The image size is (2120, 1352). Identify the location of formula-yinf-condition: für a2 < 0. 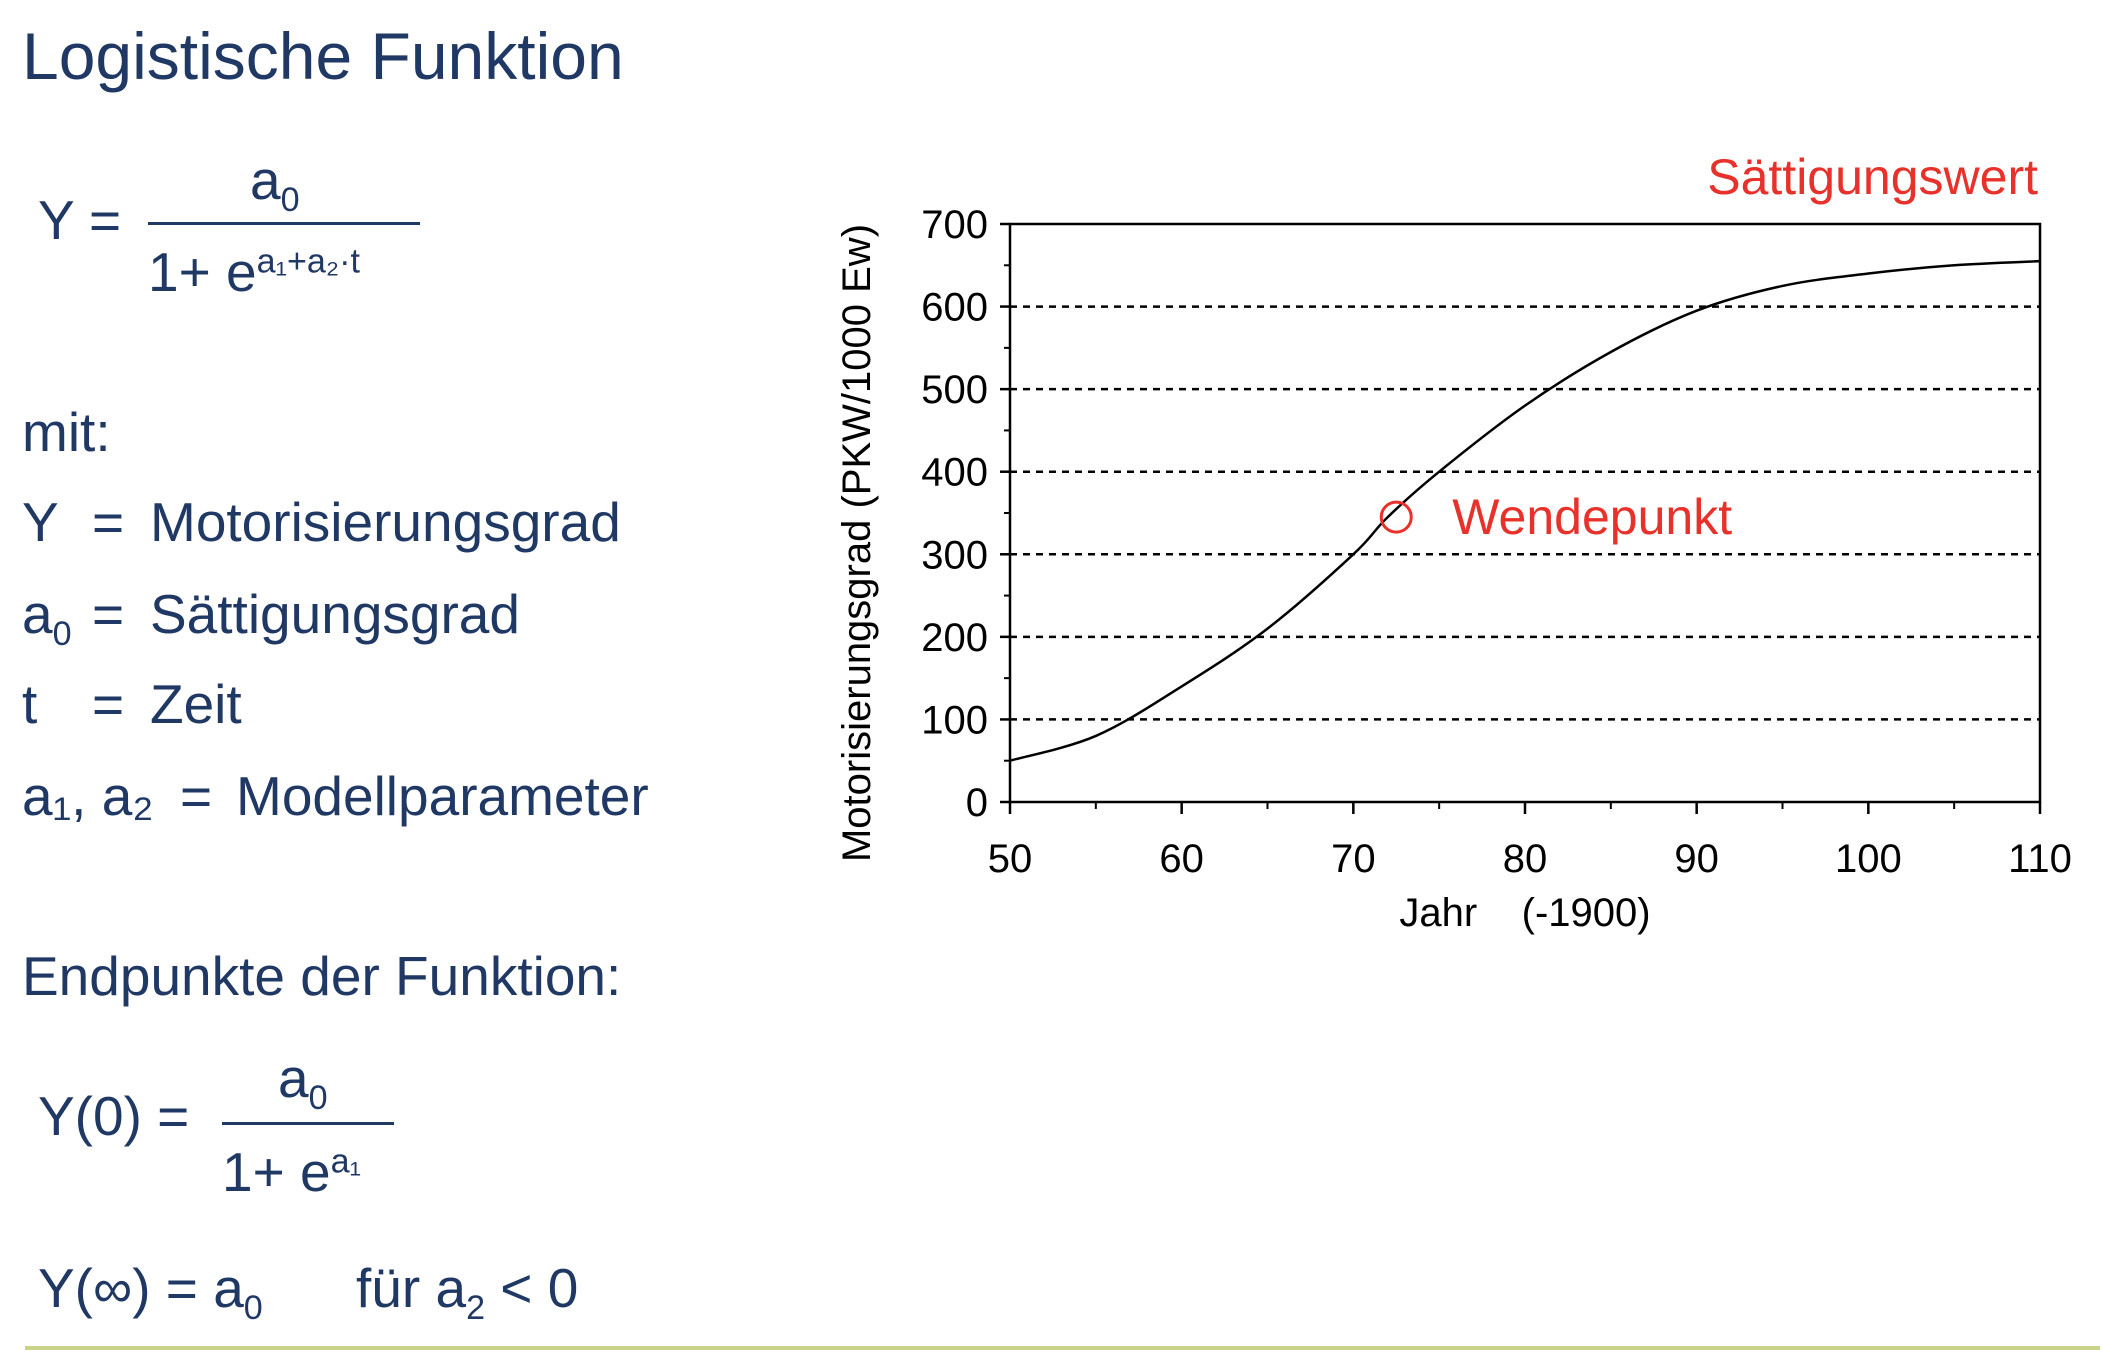
(467, 1292).